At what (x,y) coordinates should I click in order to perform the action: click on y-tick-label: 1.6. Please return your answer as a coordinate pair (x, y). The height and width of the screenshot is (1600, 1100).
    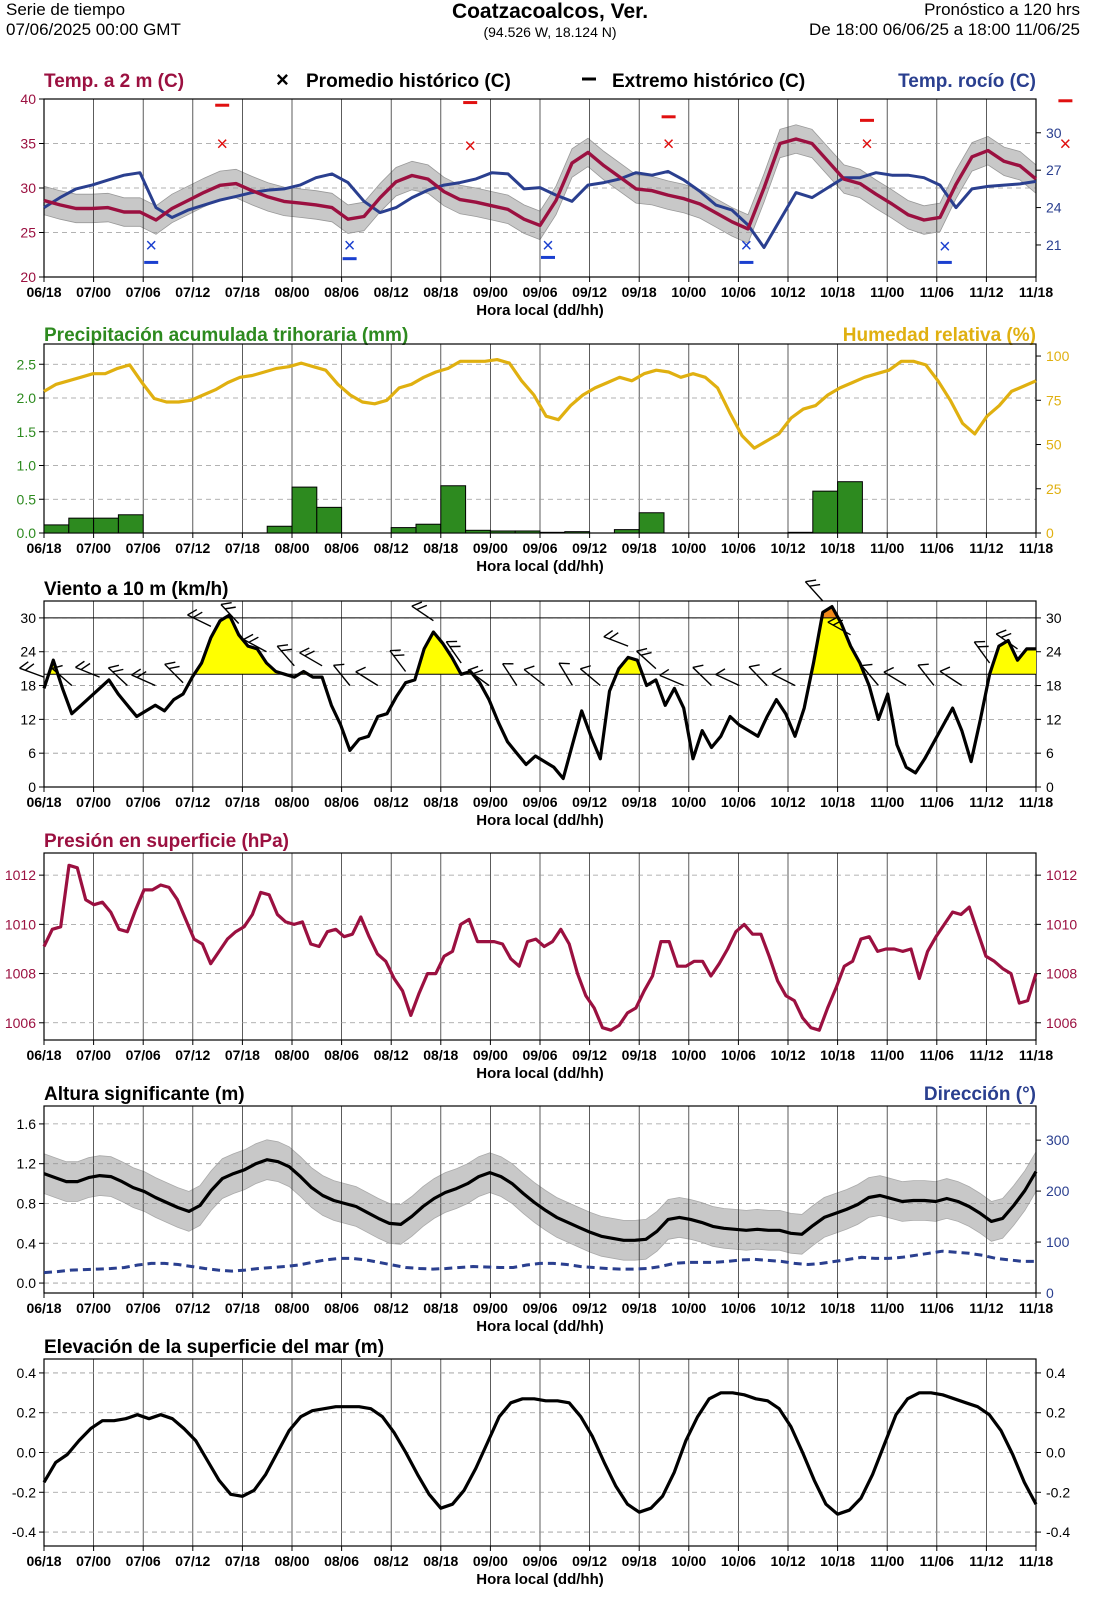
    Looking at the image, I should click on (27, 1124).